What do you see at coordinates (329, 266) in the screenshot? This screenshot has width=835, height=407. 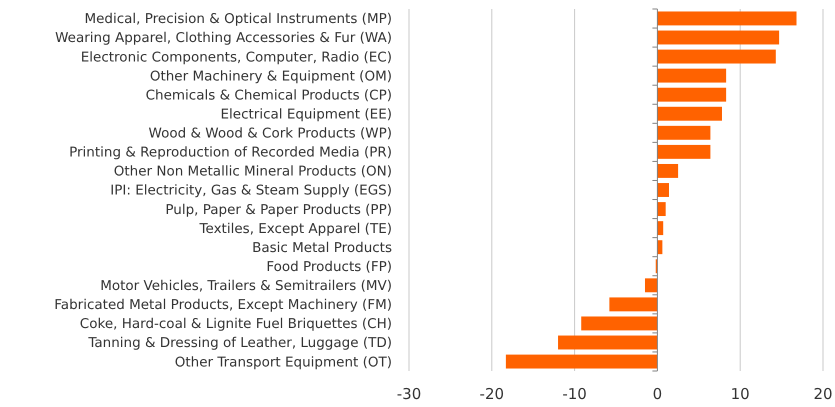 I see `y-tick-label: Food Products (FP)` at bounding box center [329, 266].